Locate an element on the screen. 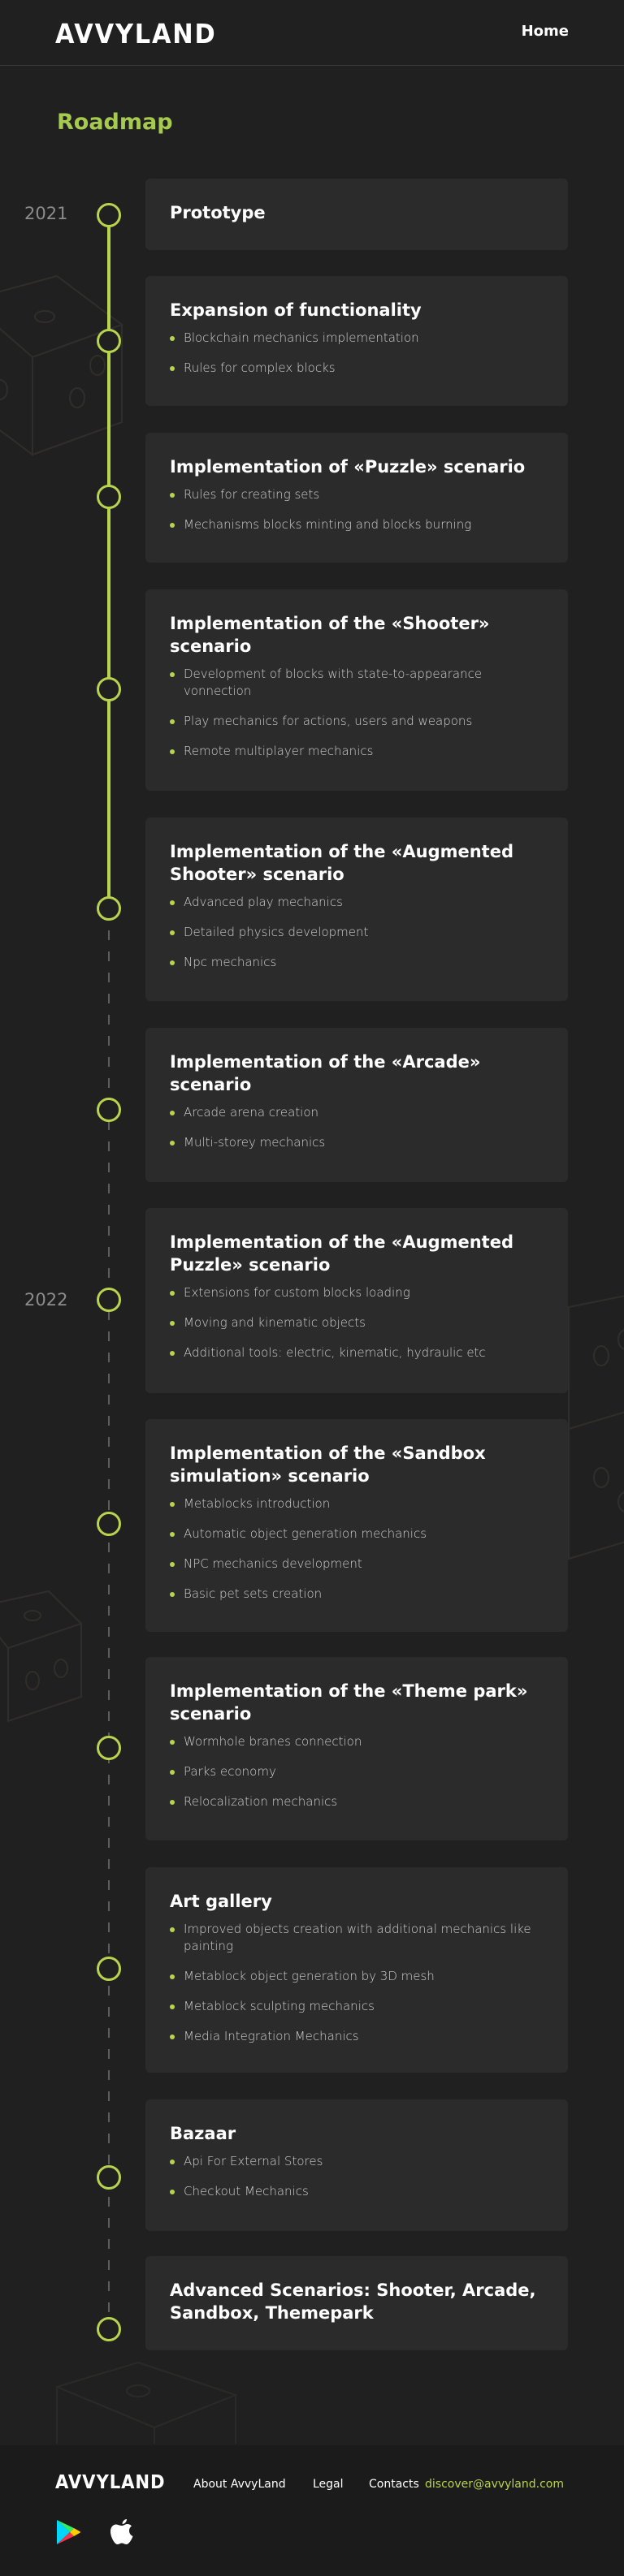  milestone-item: Detailed physics development is located at coordinates (357, 932).